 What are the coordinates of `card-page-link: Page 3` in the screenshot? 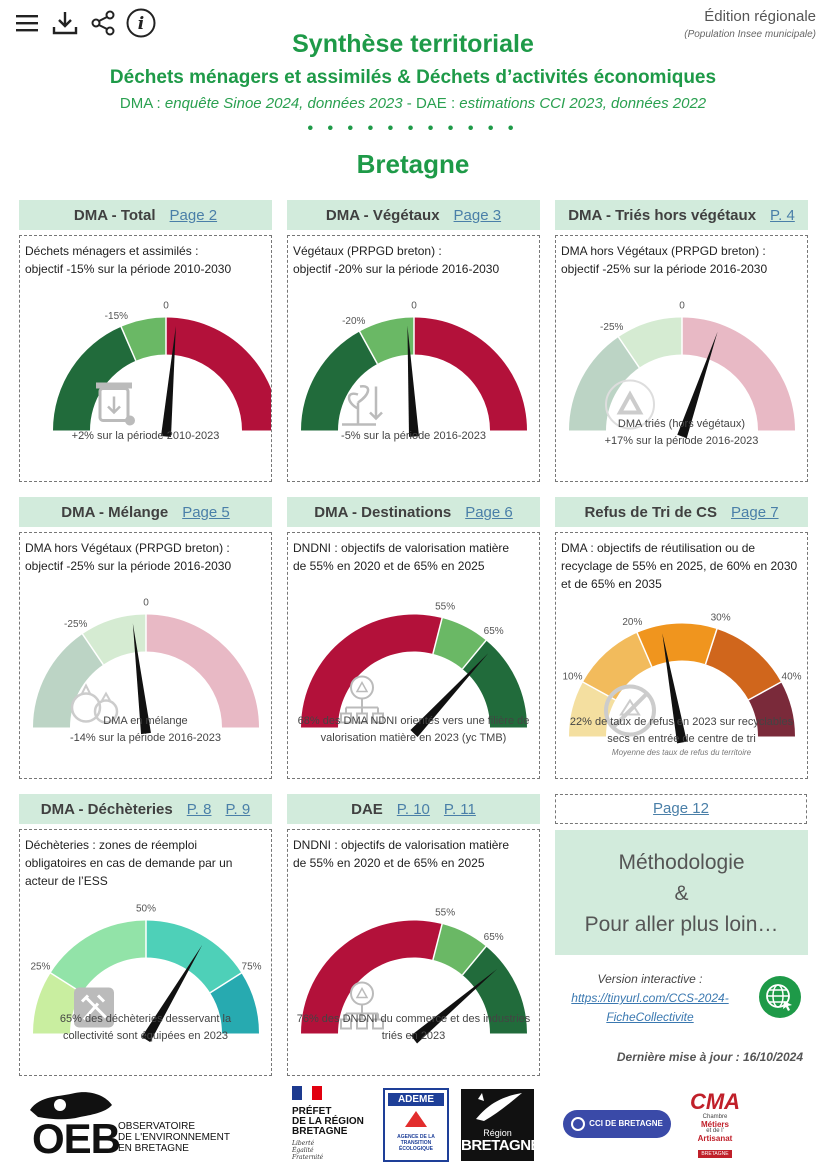 It's located at (477, 215).